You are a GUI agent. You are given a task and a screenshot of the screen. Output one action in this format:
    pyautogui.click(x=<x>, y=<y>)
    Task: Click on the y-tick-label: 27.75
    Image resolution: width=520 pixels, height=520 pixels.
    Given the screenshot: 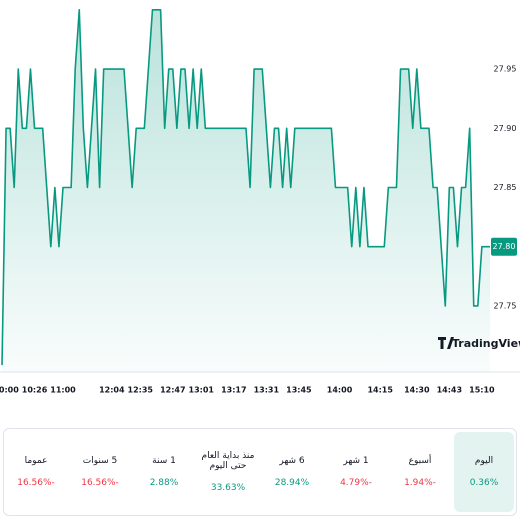 What is the action you would take?
    pyautogui.click(x=505, y=305)
    